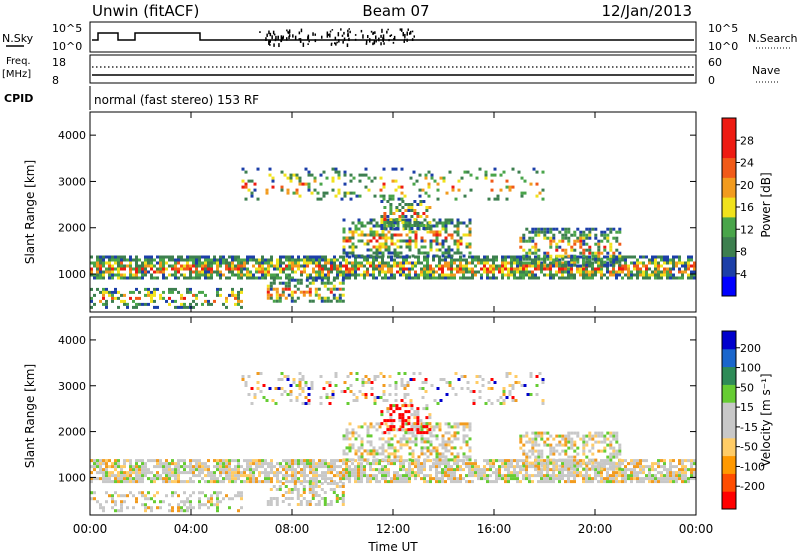 The width and height of the screenshot is (800, 554). I want to click on colorbar-tick-label: 20, so click(747, 185).